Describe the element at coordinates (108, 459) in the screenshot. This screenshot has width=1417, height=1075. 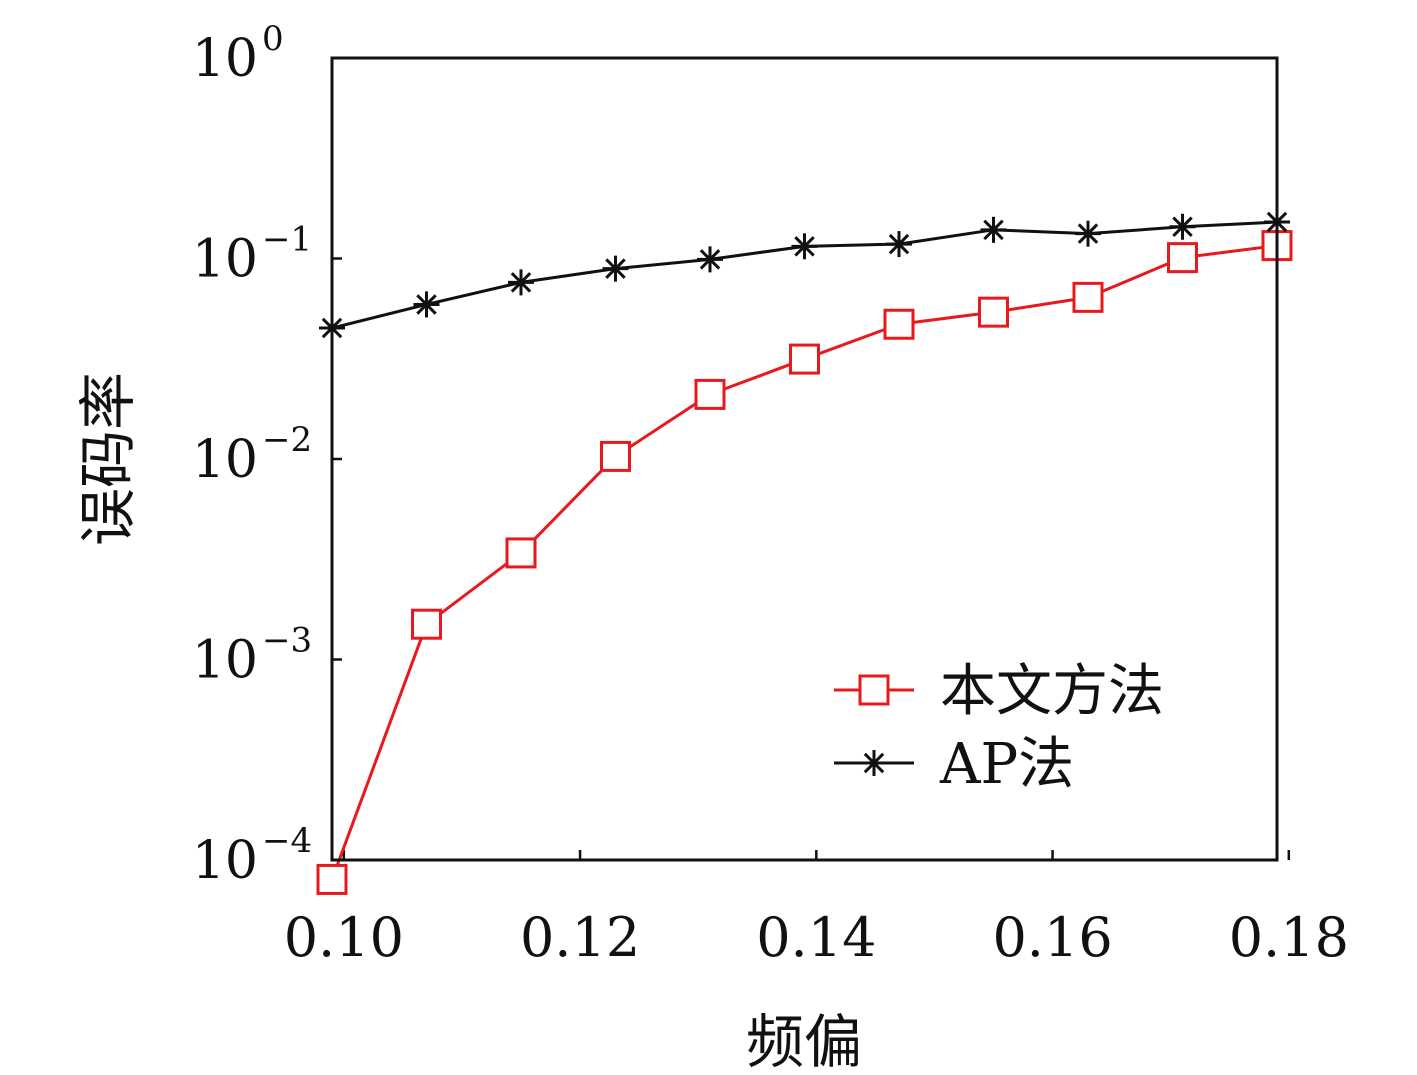
I see `y-axis-label: 误码率` at that location.